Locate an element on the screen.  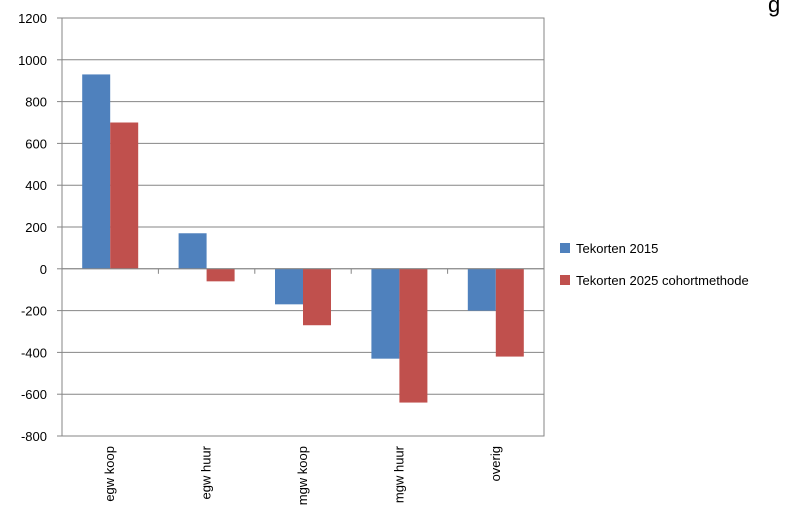
x-axis-category-labels: egw koop egw huur mgw koop mgw huur overig is located at coordinates (302, 475).